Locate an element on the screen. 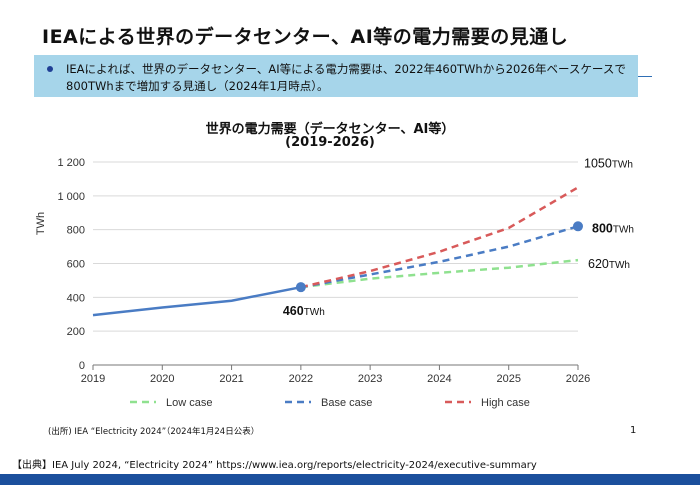 The width and height of the screenshot is (700, 485). historical-line is located at coordinates (197, 301).